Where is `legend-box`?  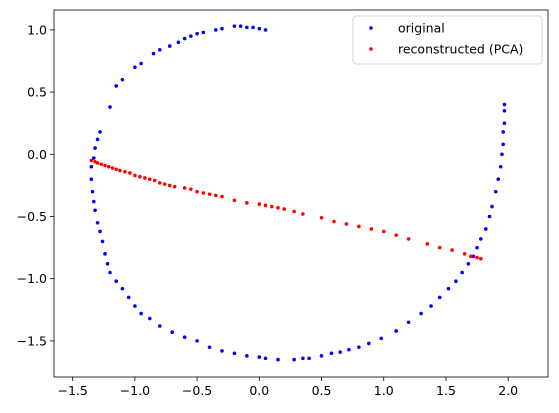 legend-box is located at coordinates (447, 40).